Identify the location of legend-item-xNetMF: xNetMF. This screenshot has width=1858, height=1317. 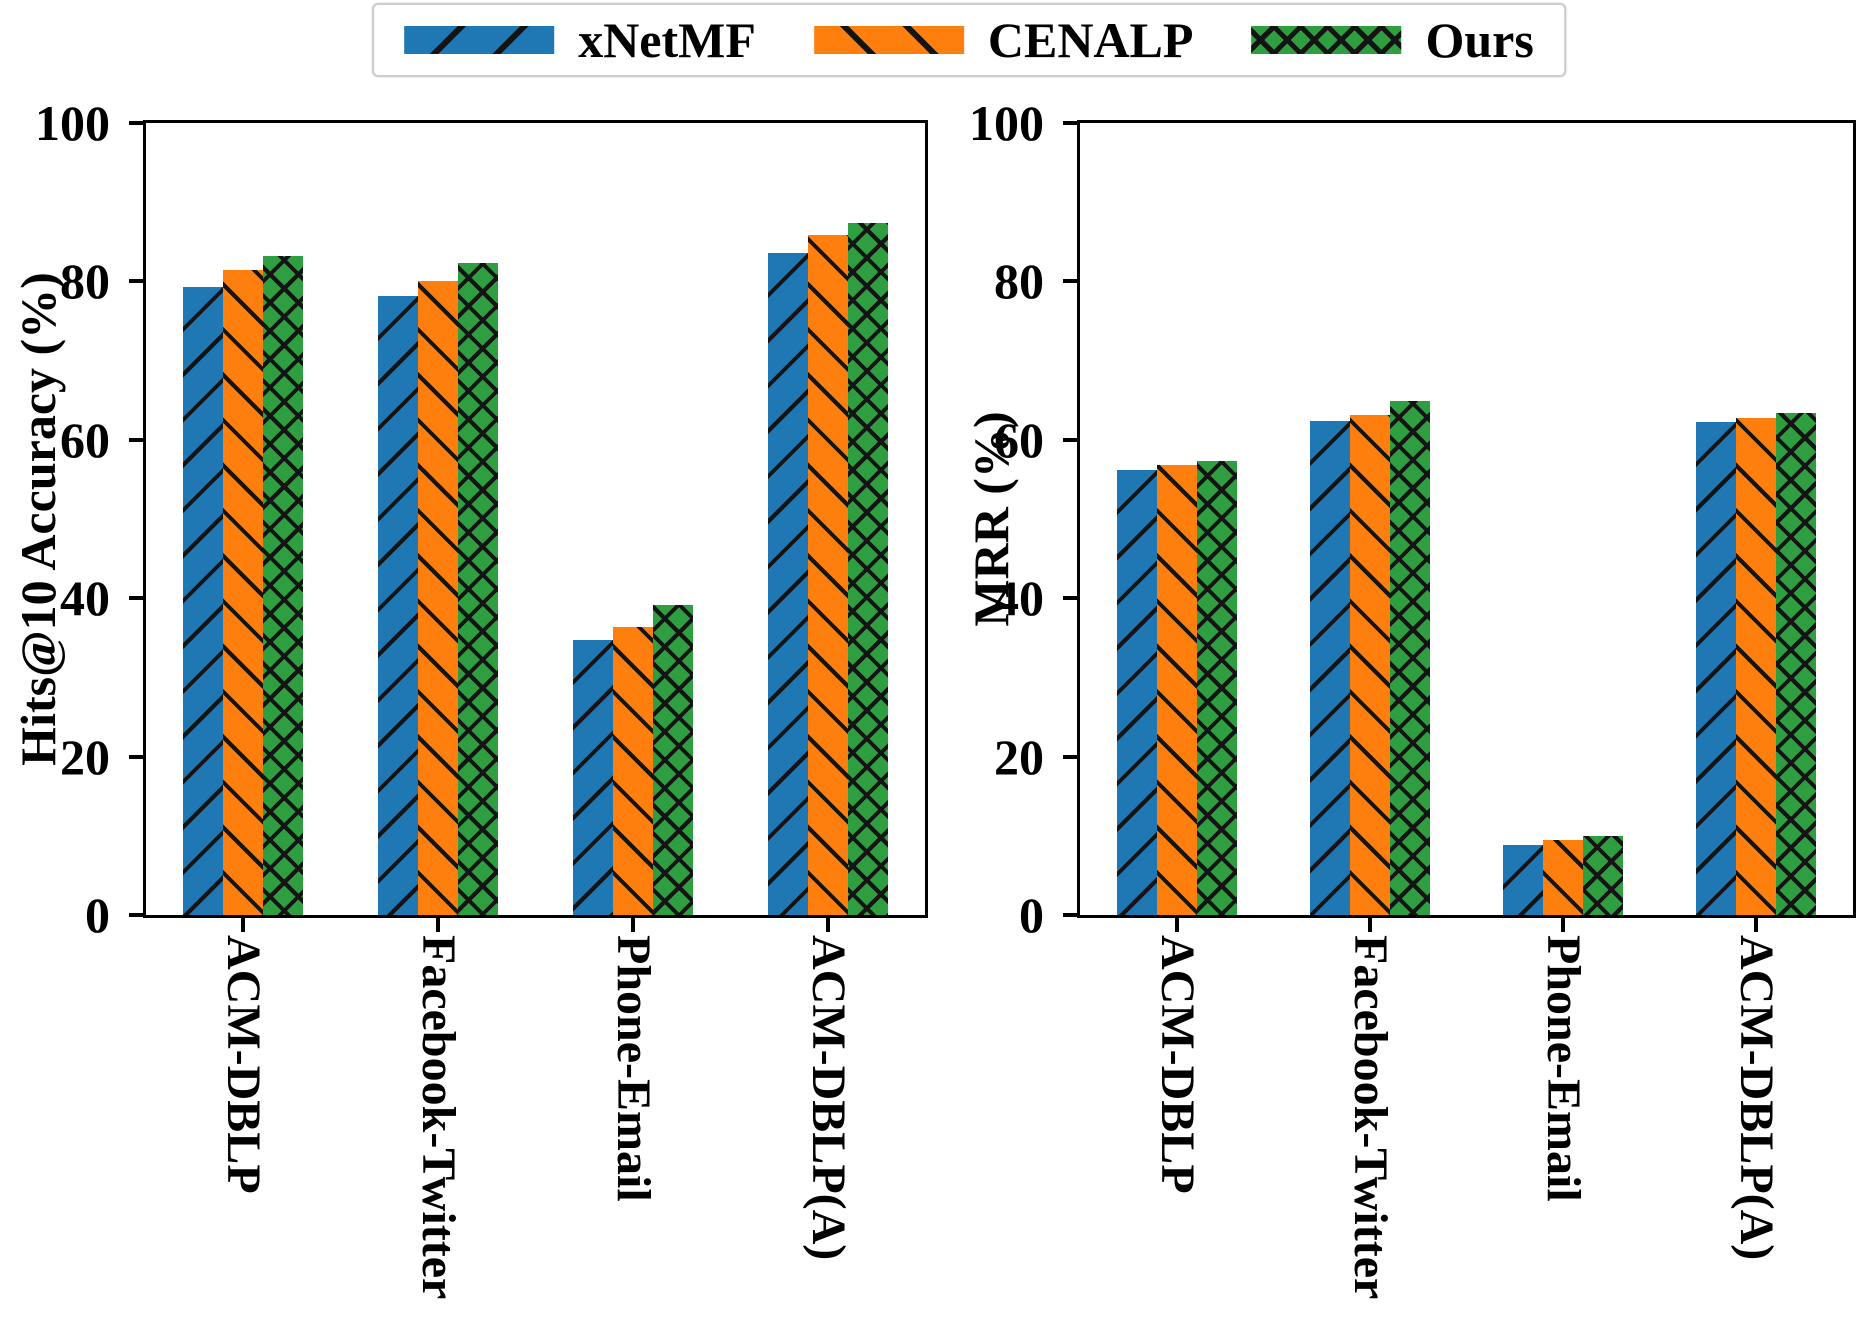
(580, 40).